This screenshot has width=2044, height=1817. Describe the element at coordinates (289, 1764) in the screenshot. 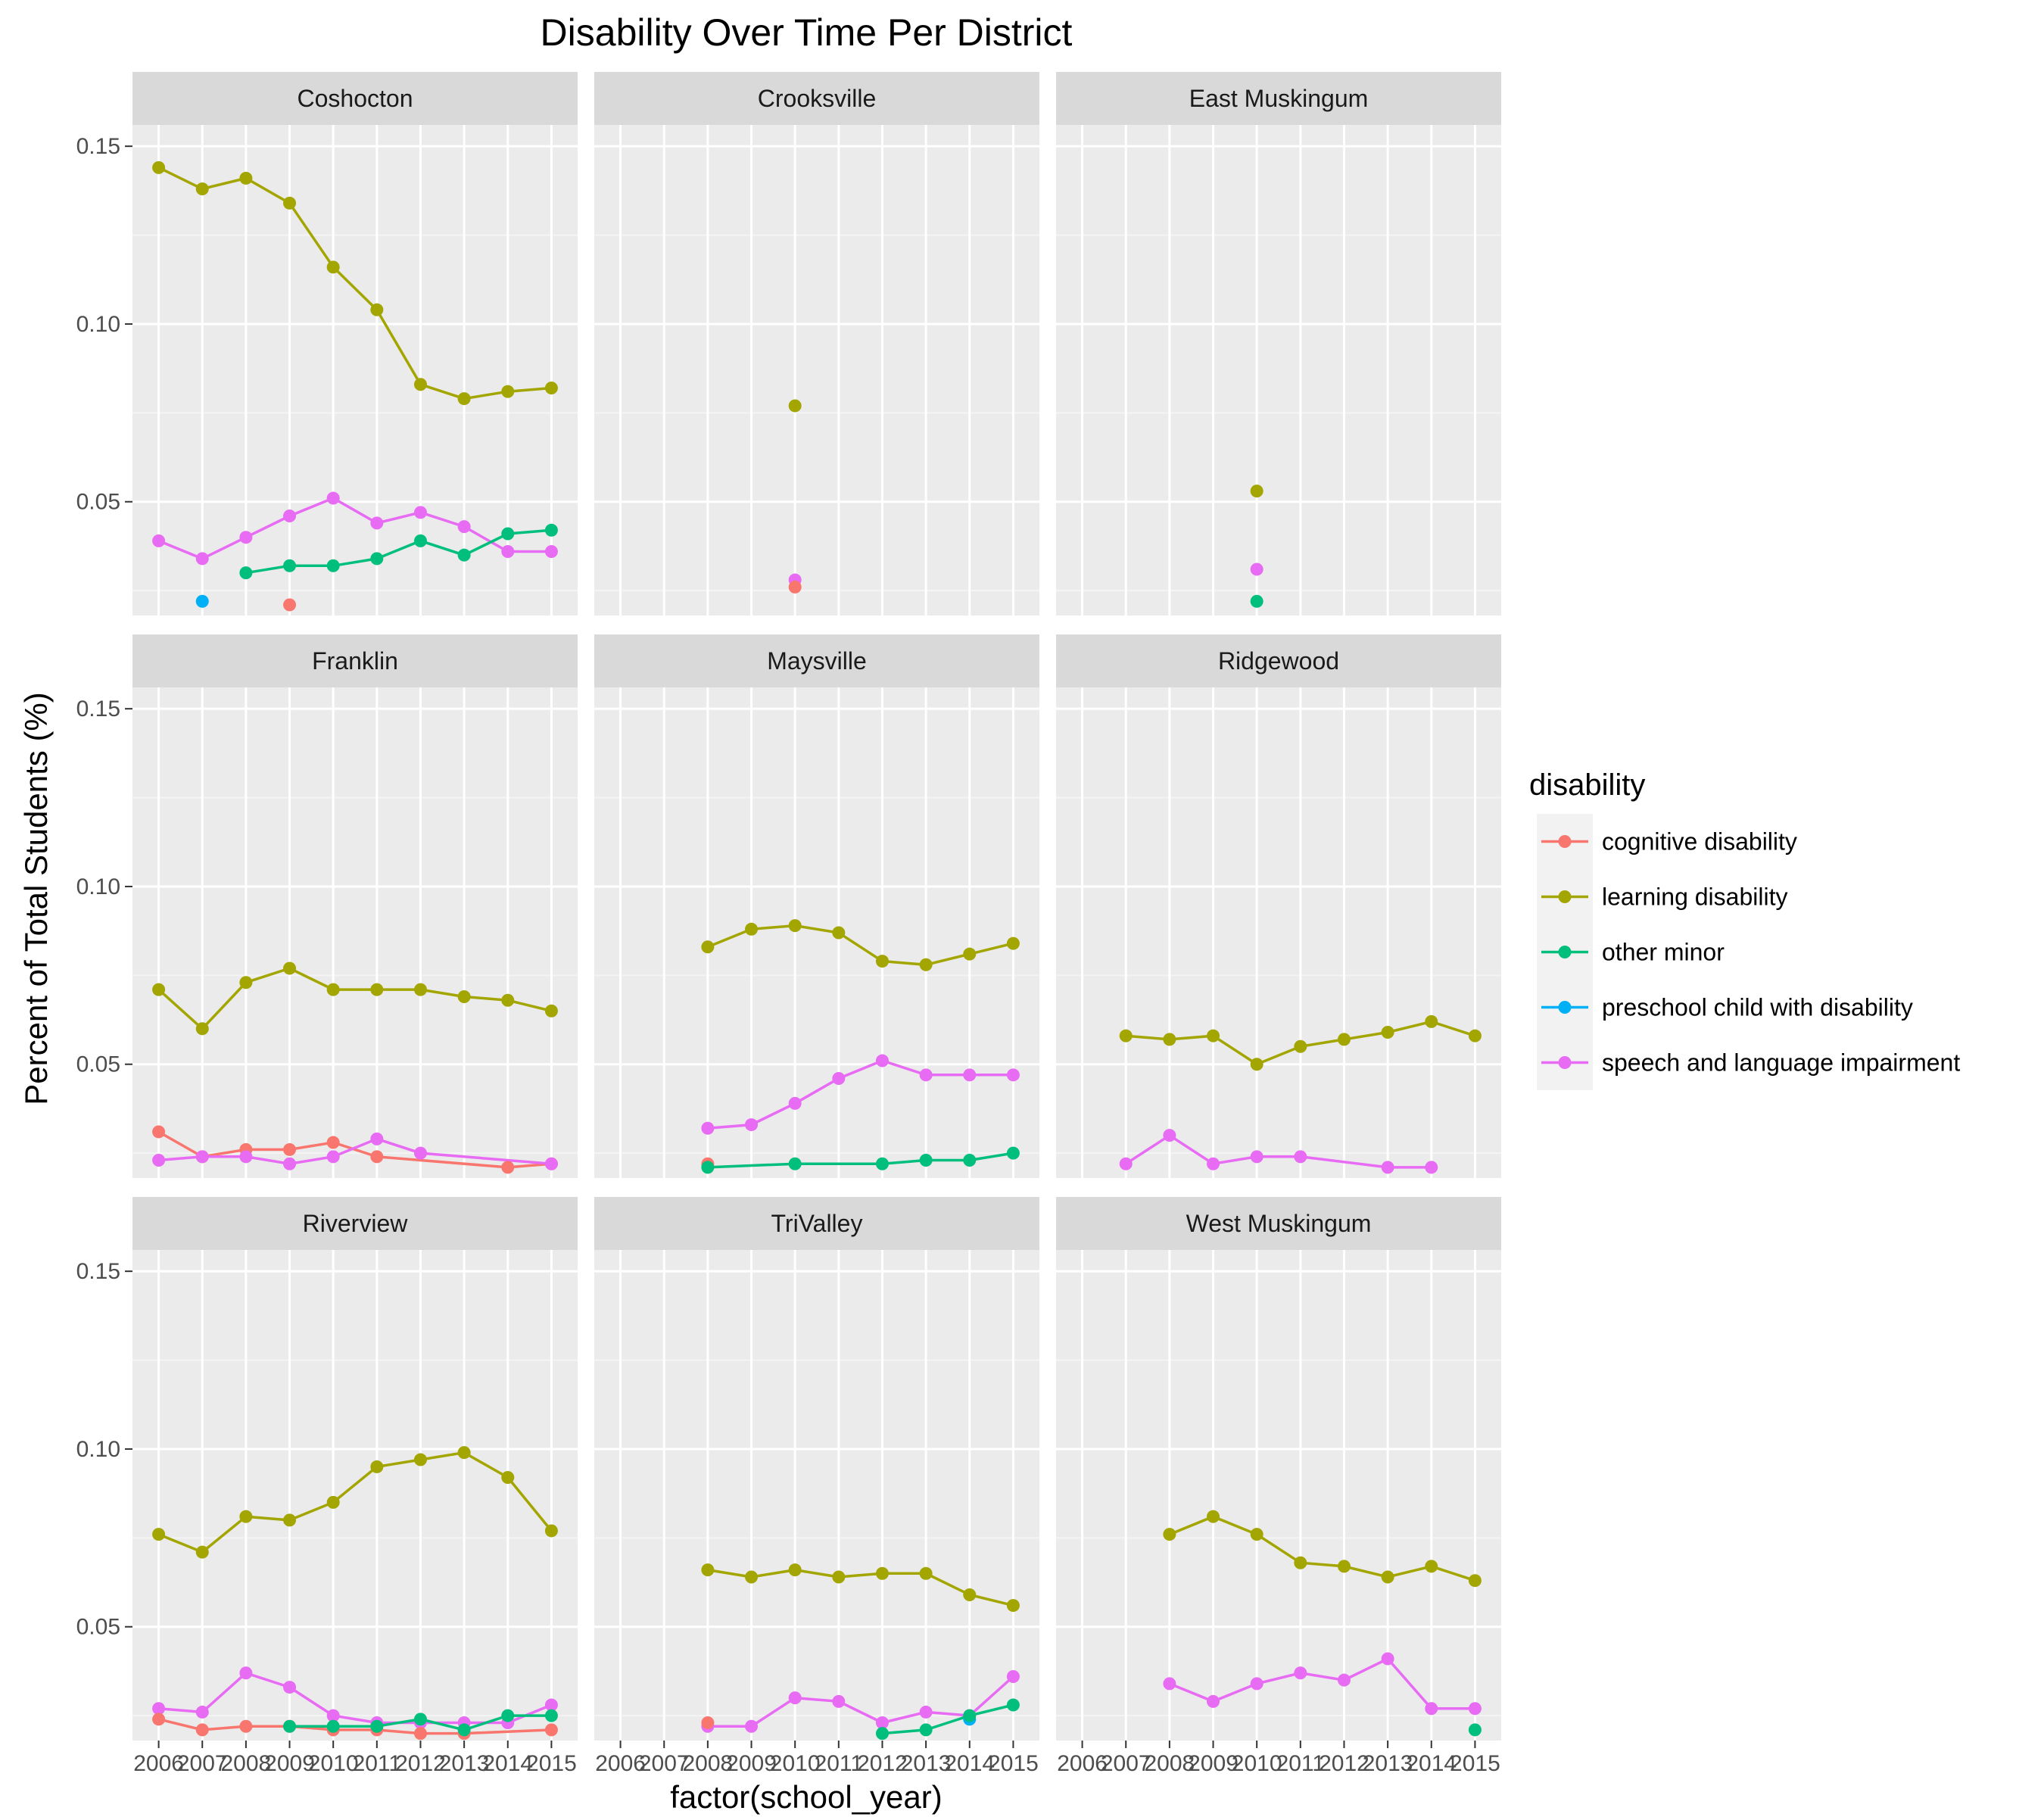

I see `x-tick-label: 2009` at that location.